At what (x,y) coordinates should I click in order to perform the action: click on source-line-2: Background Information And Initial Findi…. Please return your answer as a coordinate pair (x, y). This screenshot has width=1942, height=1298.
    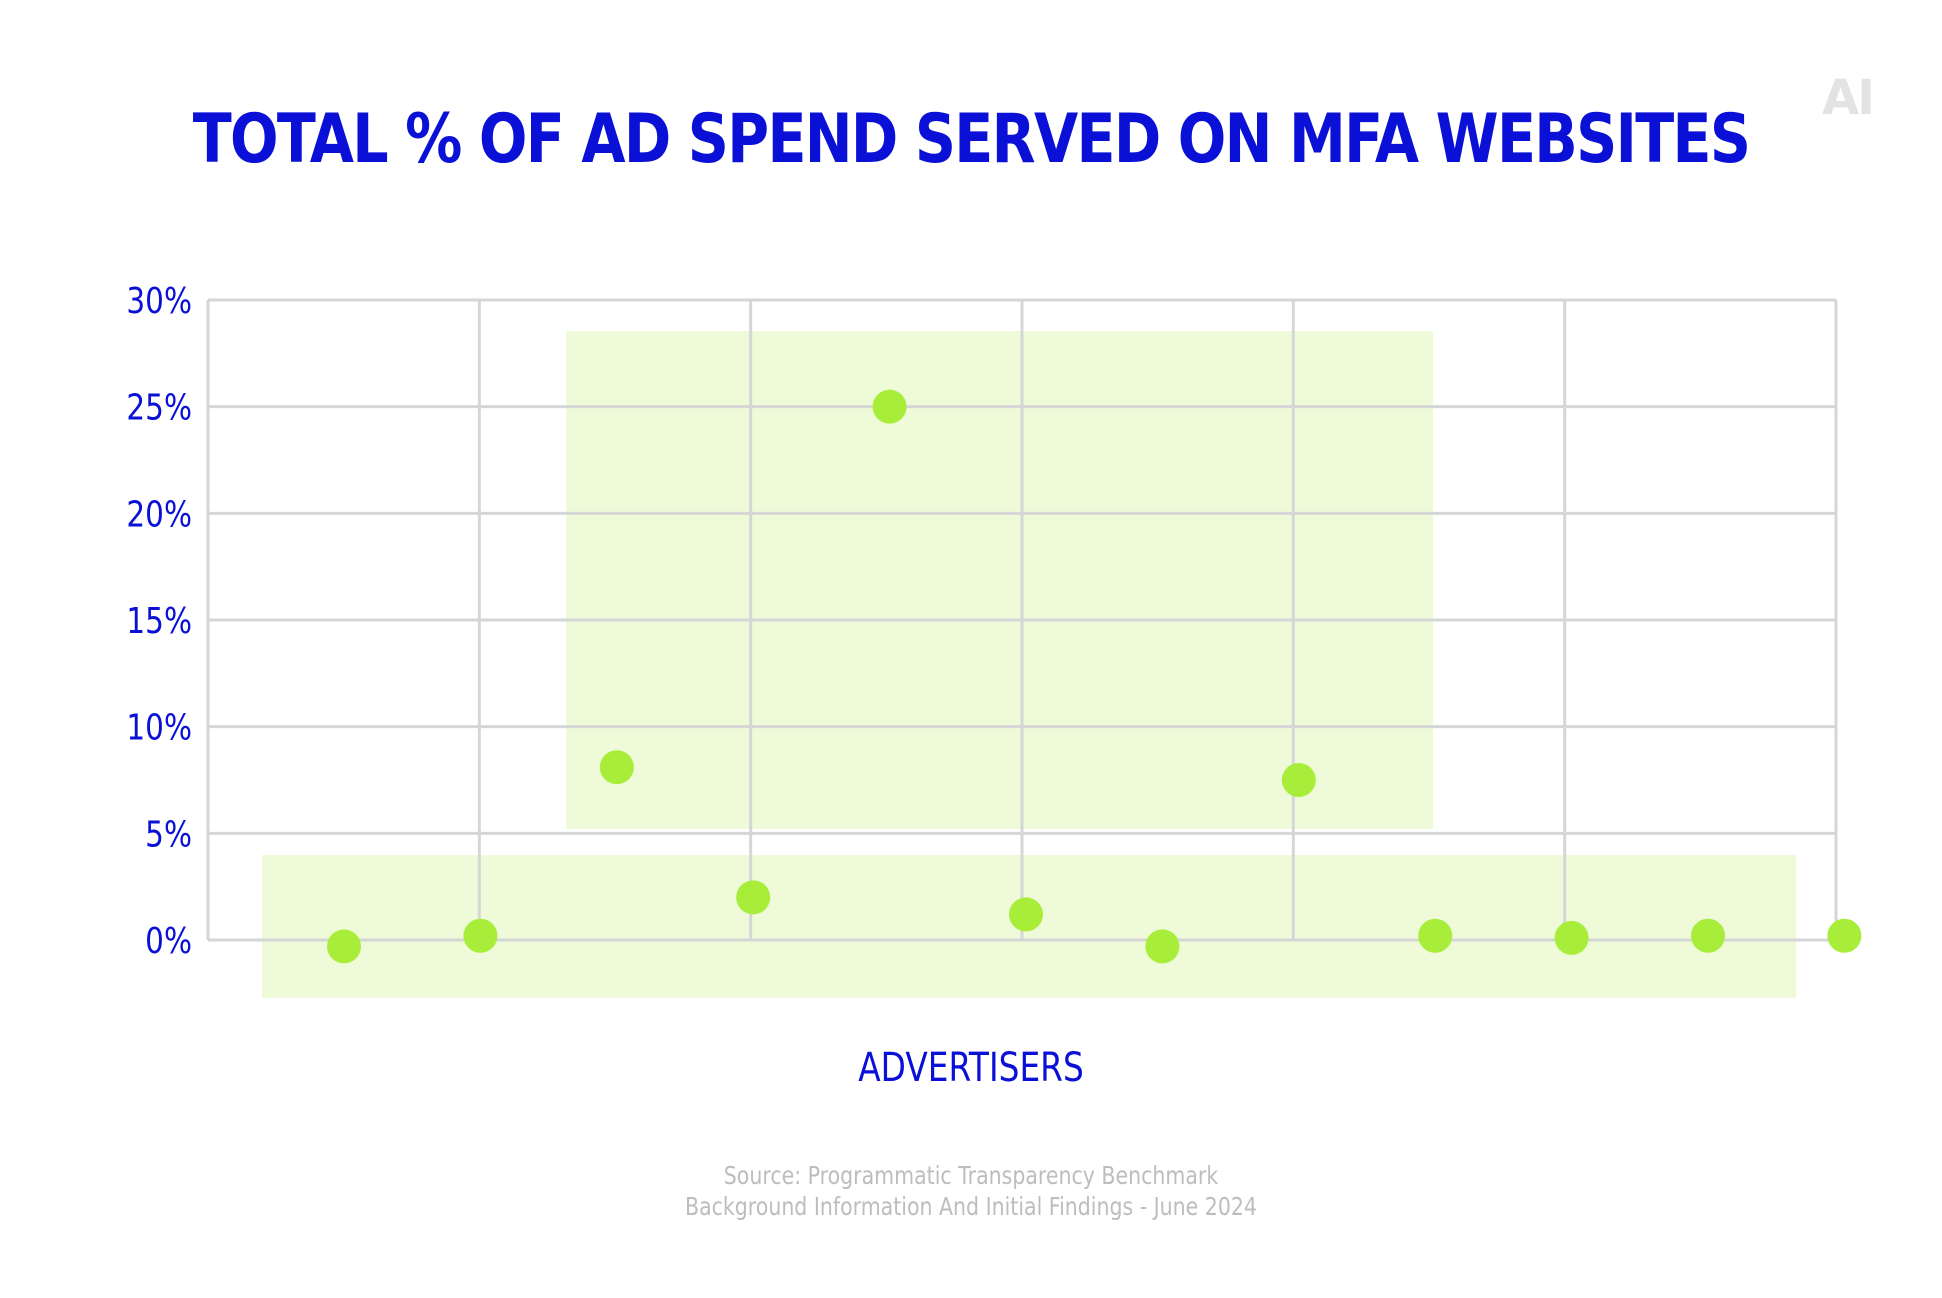
    Looking at the image, I should click on (971, 1206).